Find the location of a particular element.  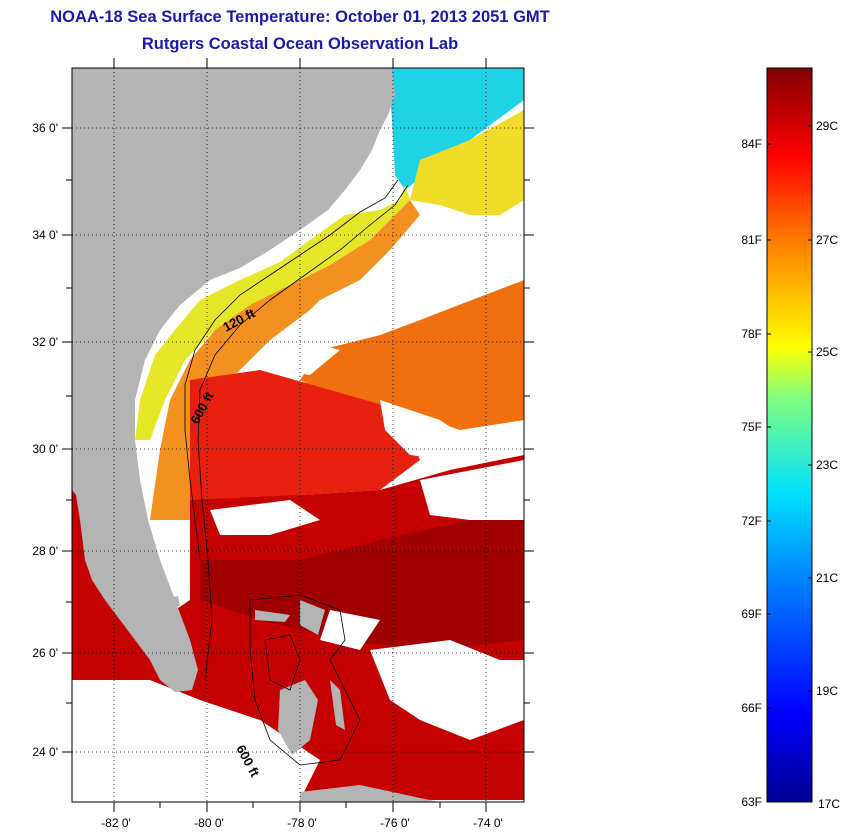

contour-600ft is located at coordinates (303, 432).